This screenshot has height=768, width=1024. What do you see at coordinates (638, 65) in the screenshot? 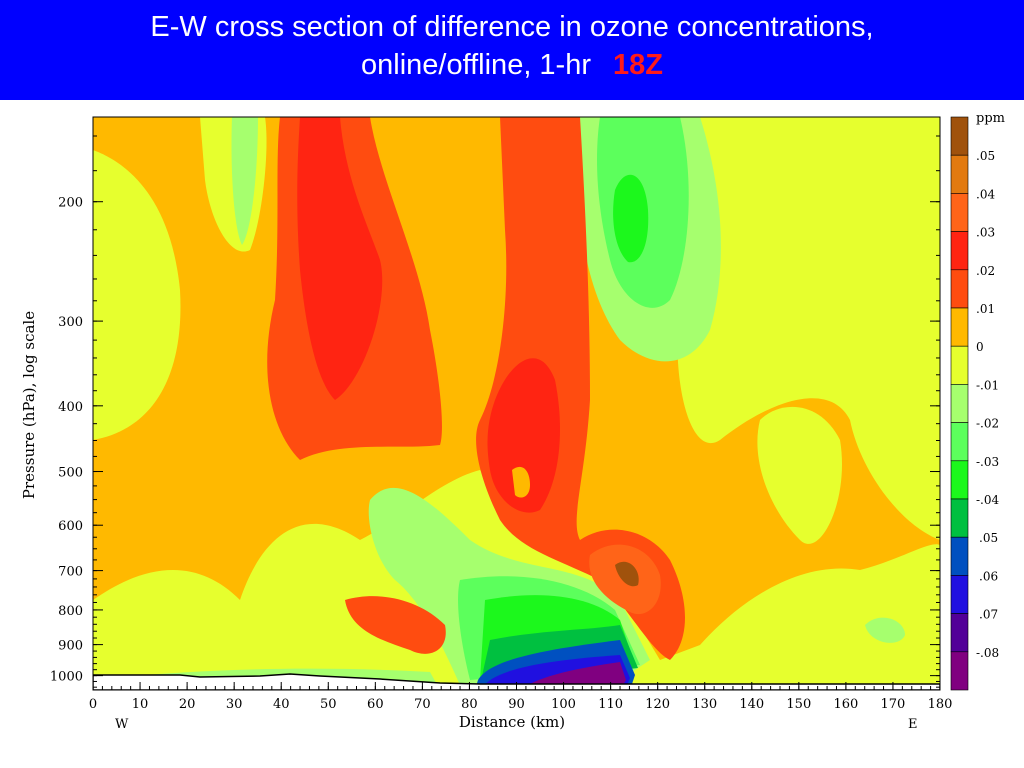
I see `time-highlight: 18Z` at bounding box center [638, 65].